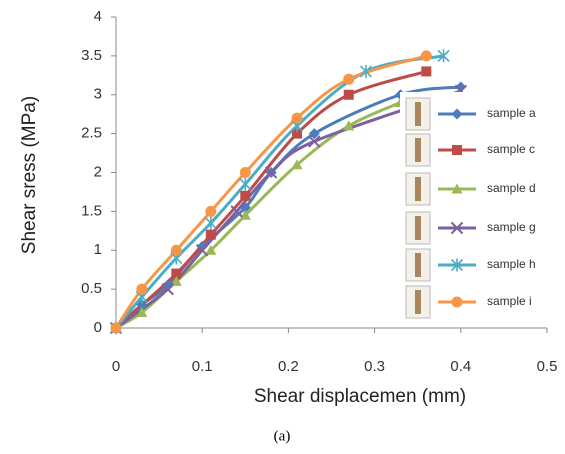 This screenshot has width=565, height=454. Describe the element at coordinates (509, 301) in the screenshot. I see `legend-label: sample i` at that location.